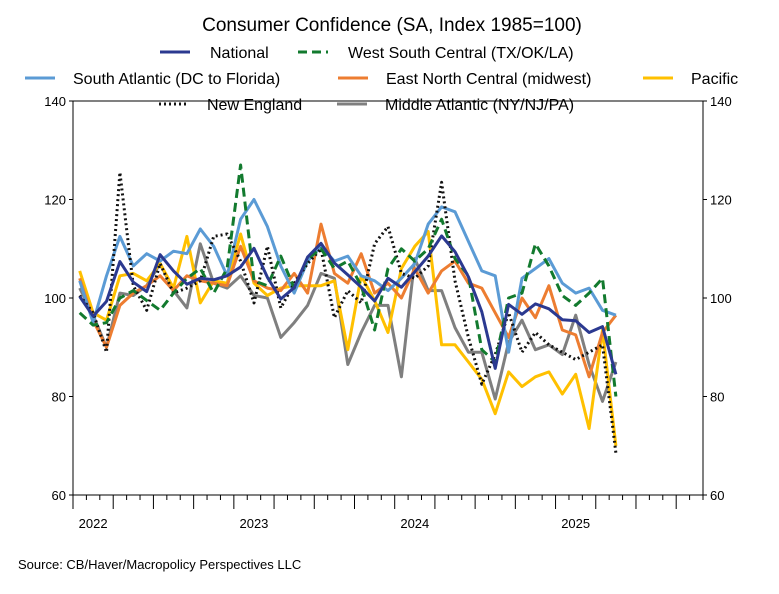  Describe the element at coordinates (717, 397) in the screenshot. I see `y-tick-label-right: 80` at that location.